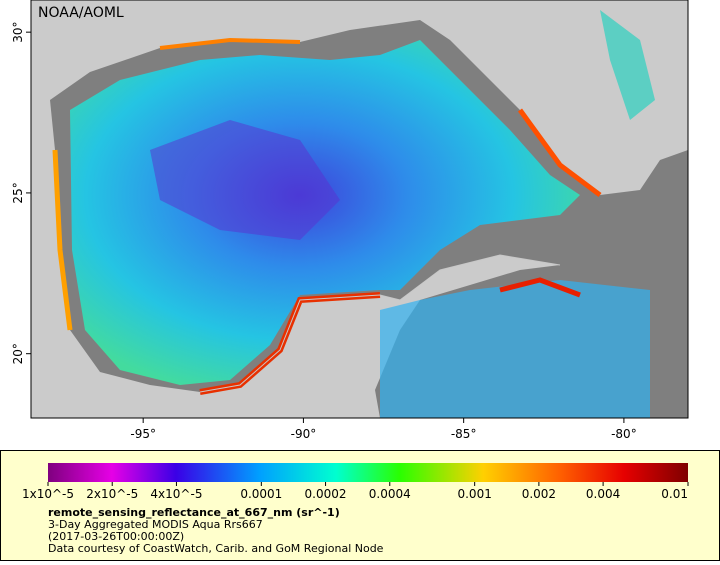 The width and height of the screenshot is (720, 565). What do you see at coordinates (603, 494) in the screenshot?
I see `colorbar-tick-label: 0.004` at bounding box center [603, 494].